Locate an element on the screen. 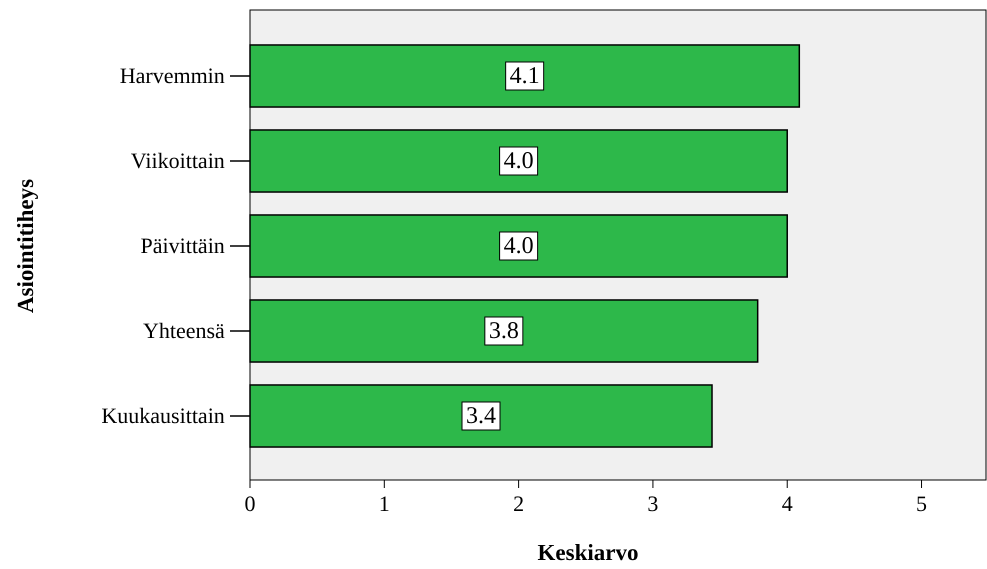 This screenshot has height=569, width=987. x-tick-label: 5 is located at coordinates (922, 503).